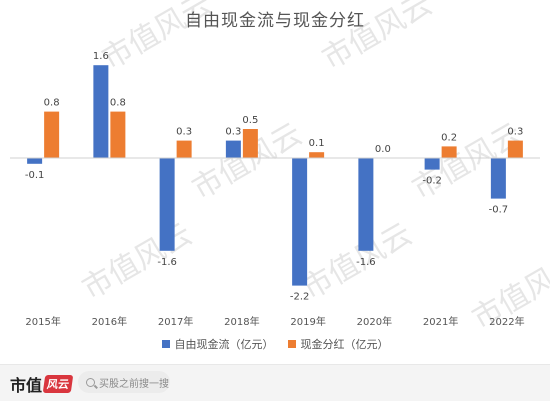 The image size is (550, 401). Describe the element at coordinates (117, 135) in the screenshot. I see `bar-cash-dividend-2016年` at that location.